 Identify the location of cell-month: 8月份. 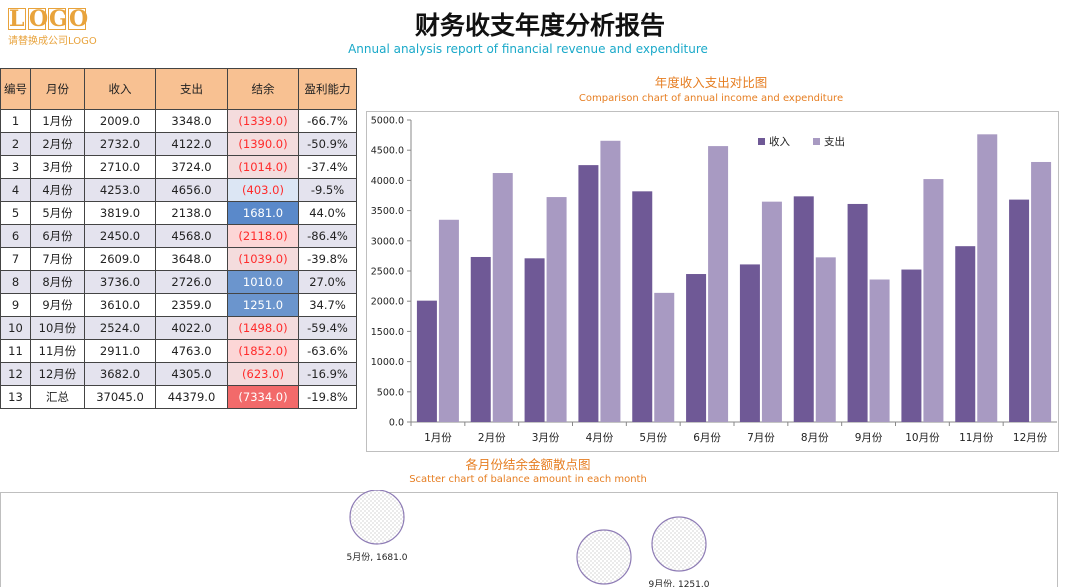
(57, 282).